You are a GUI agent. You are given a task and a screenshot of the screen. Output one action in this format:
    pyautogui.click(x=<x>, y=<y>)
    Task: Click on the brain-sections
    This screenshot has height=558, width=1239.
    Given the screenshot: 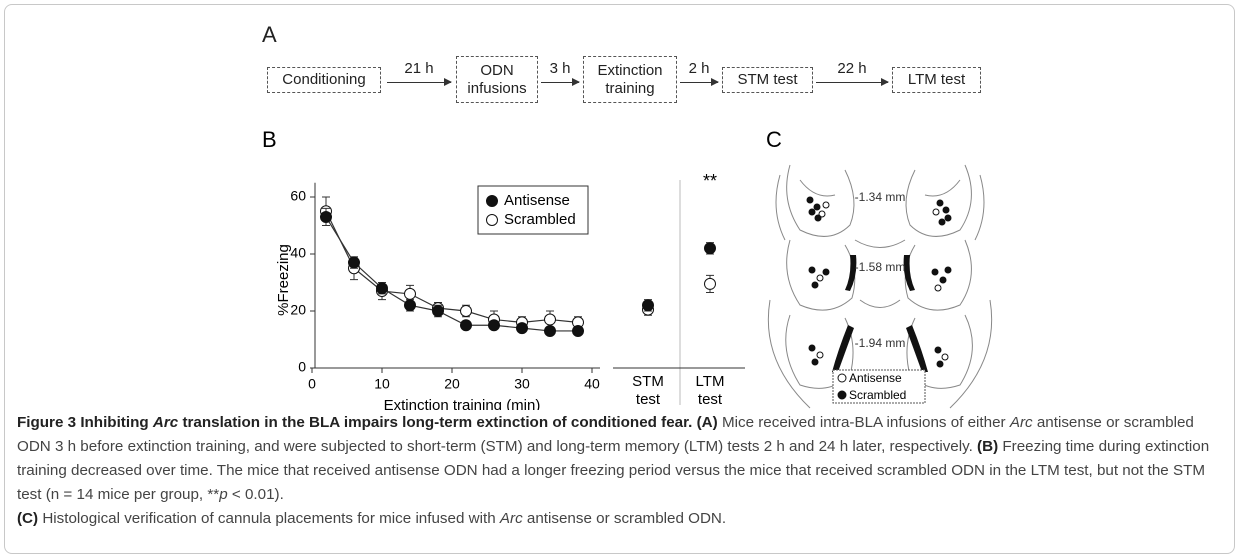 What is the action you would take?
    pyautogui.click(x=880, y=286)
    